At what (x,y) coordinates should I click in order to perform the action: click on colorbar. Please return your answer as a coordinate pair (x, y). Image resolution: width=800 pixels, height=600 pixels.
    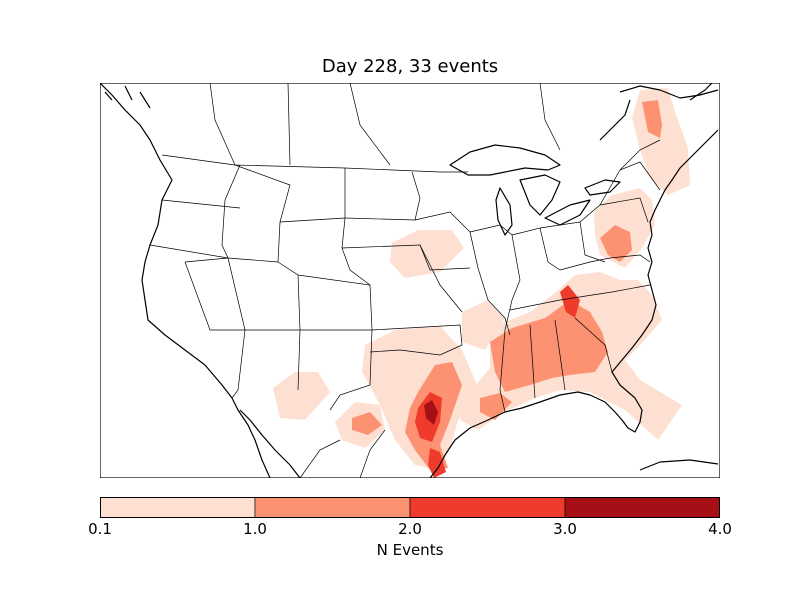
    Looking at the image, I should click on (410, 507).